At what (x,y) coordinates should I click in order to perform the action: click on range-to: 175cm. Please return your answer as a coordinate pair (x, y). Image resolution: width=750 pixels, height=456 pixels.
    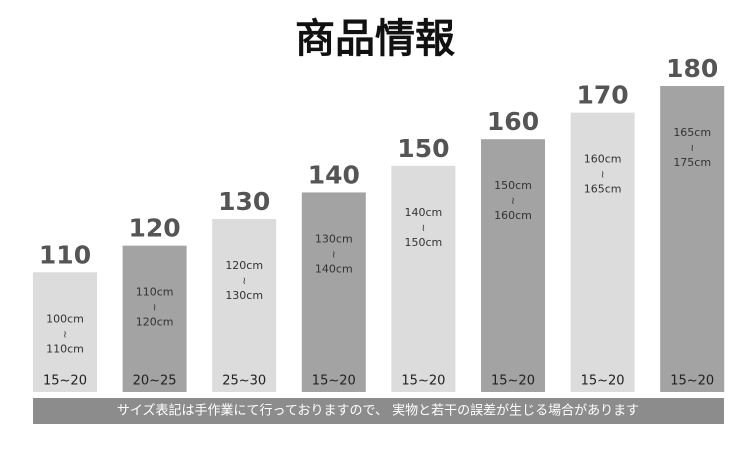
    Looking at the image, I should click on (692, 162).